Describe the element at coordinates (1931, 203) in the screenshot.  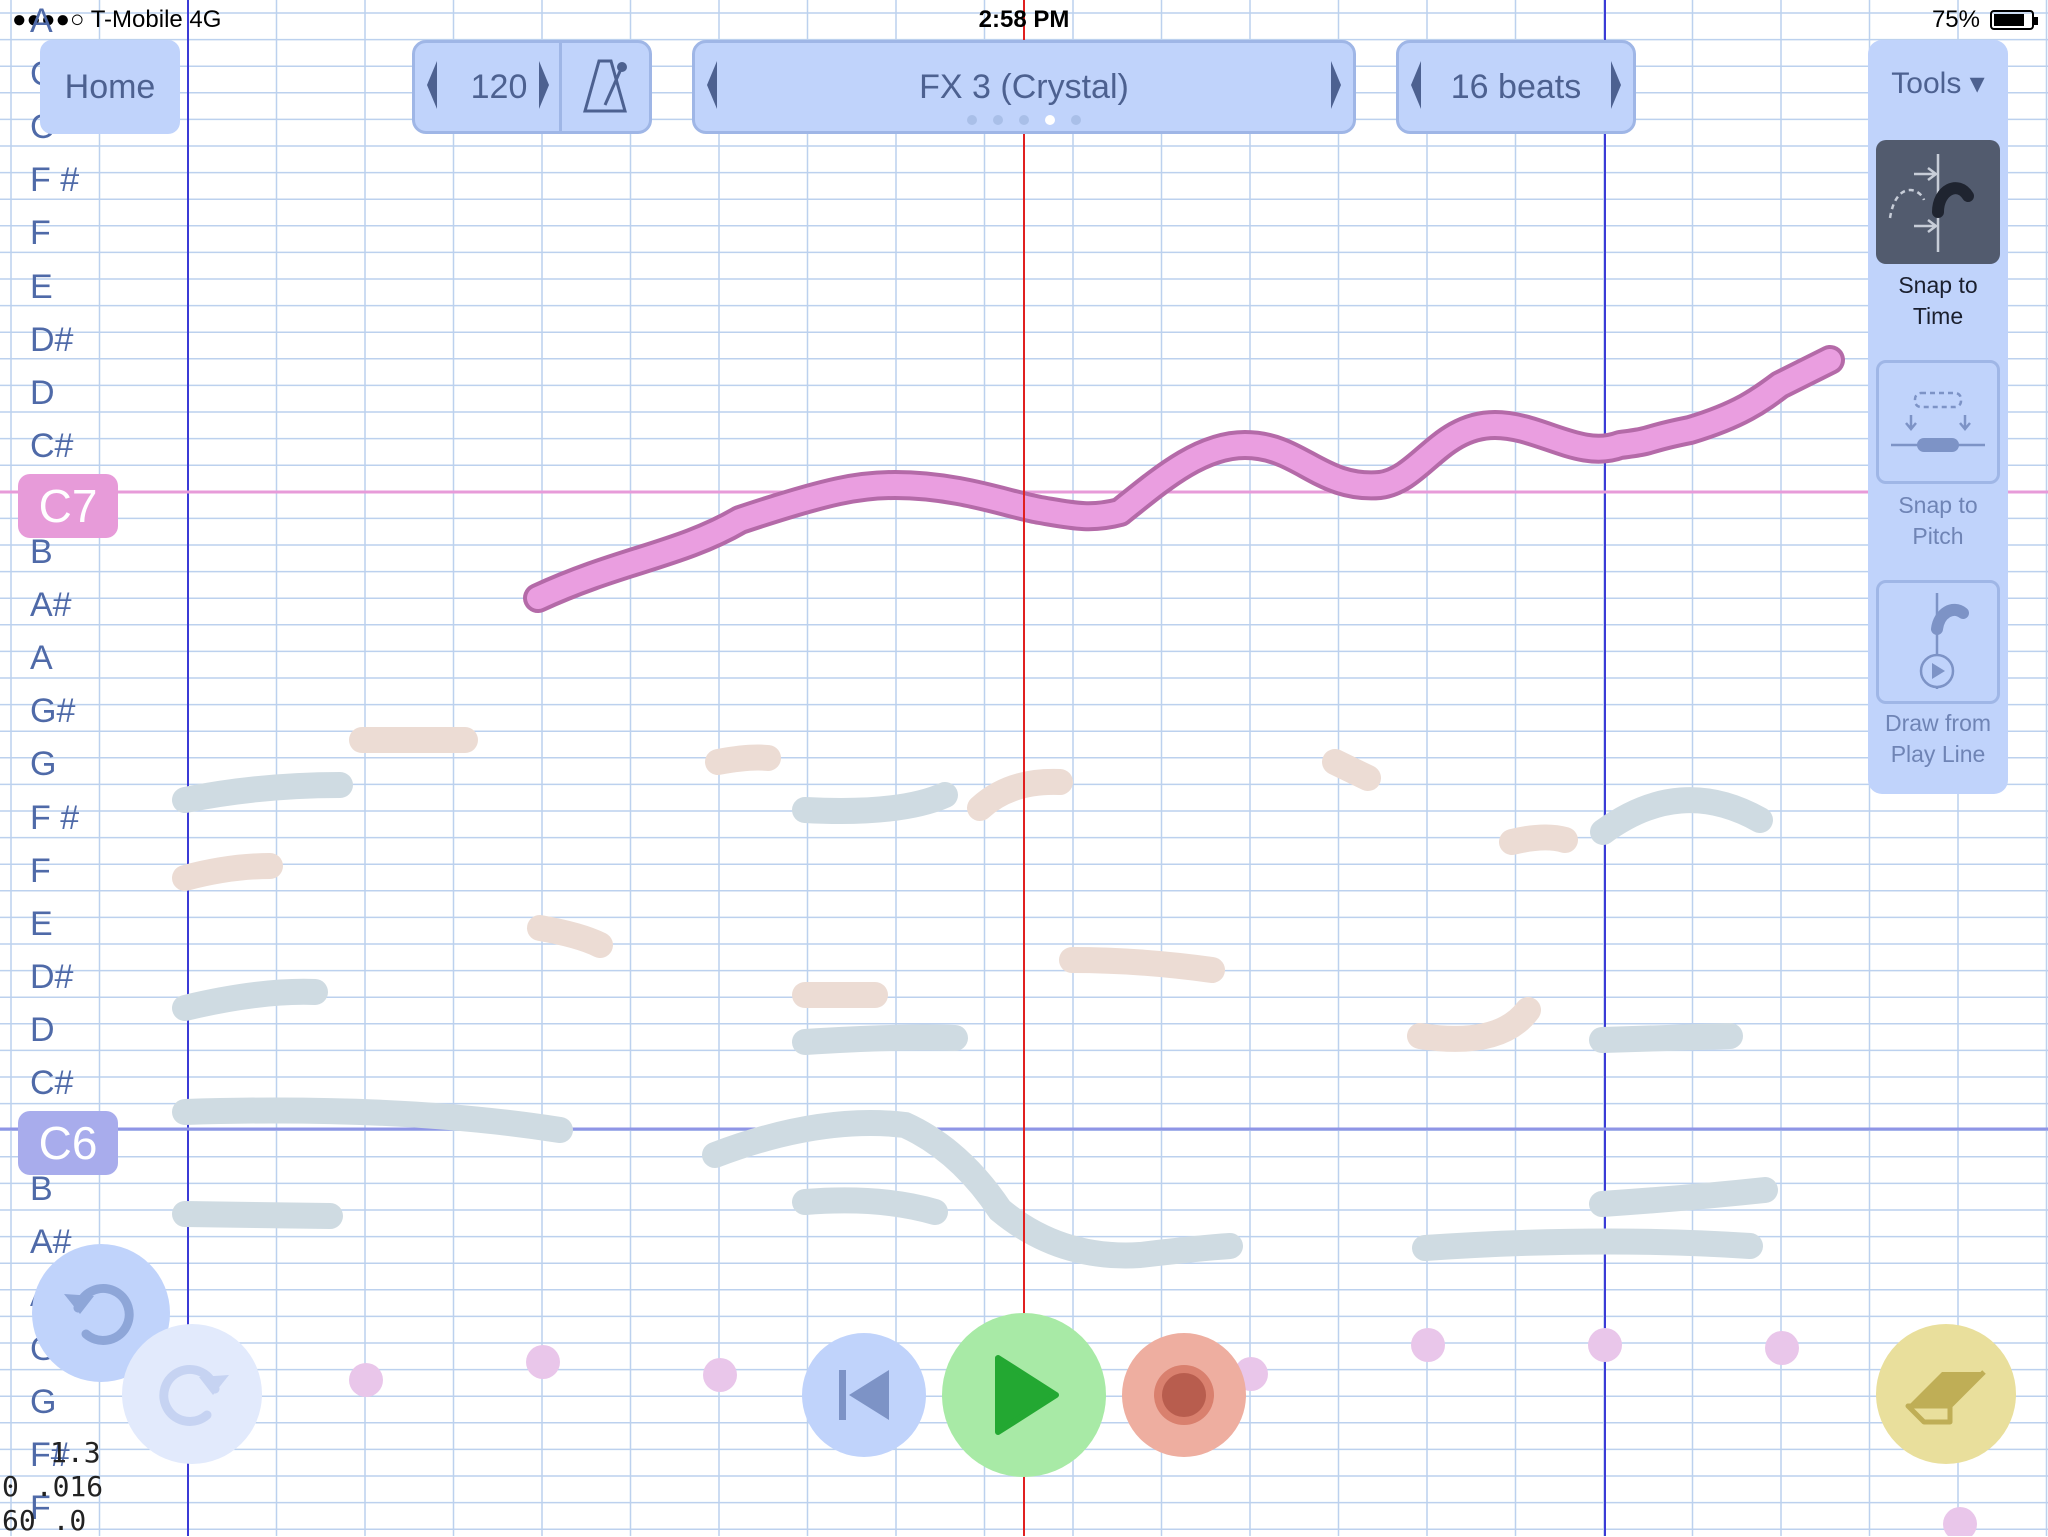
I see `snap-to-time-icon` at that location.